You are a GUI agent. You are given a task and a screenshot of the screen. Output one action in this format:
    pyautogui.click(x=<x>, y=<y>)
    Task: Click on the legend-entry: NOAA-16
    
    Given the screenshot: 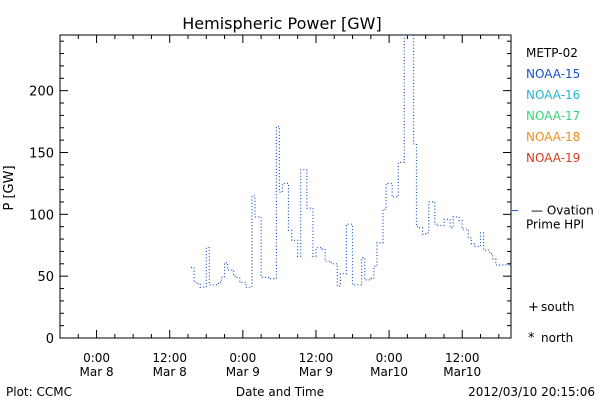 What is the action you would take?
    pyautogui.click(x=553, y=95)
    